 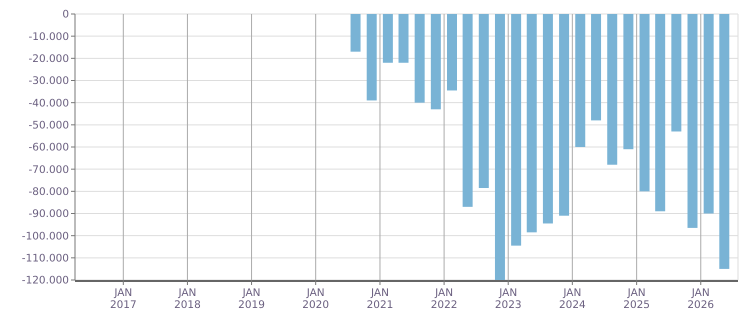 I want to click on x-tick-label: JAN 2018, so click(x=187, y=299).